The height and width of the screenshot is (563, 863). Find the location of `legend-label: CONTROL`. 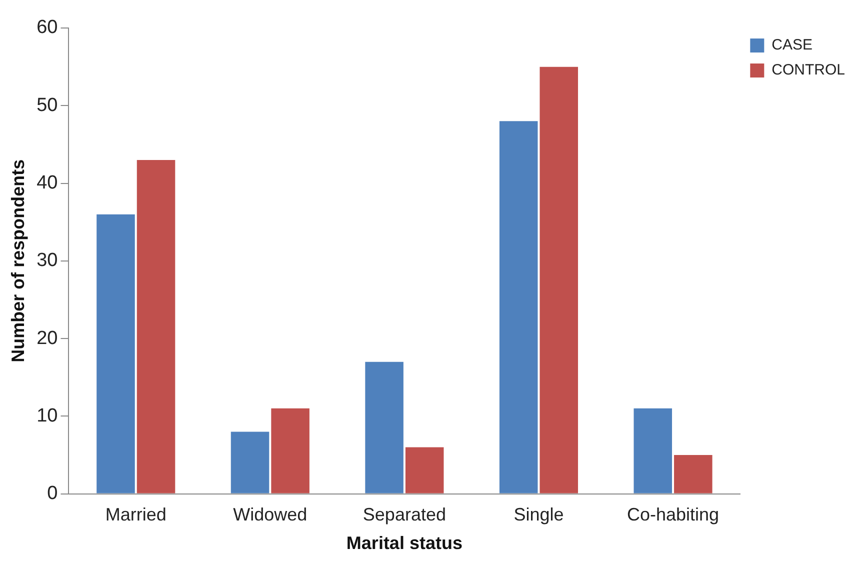

legend-label: CONTROL is located at coordinates (809, 70).